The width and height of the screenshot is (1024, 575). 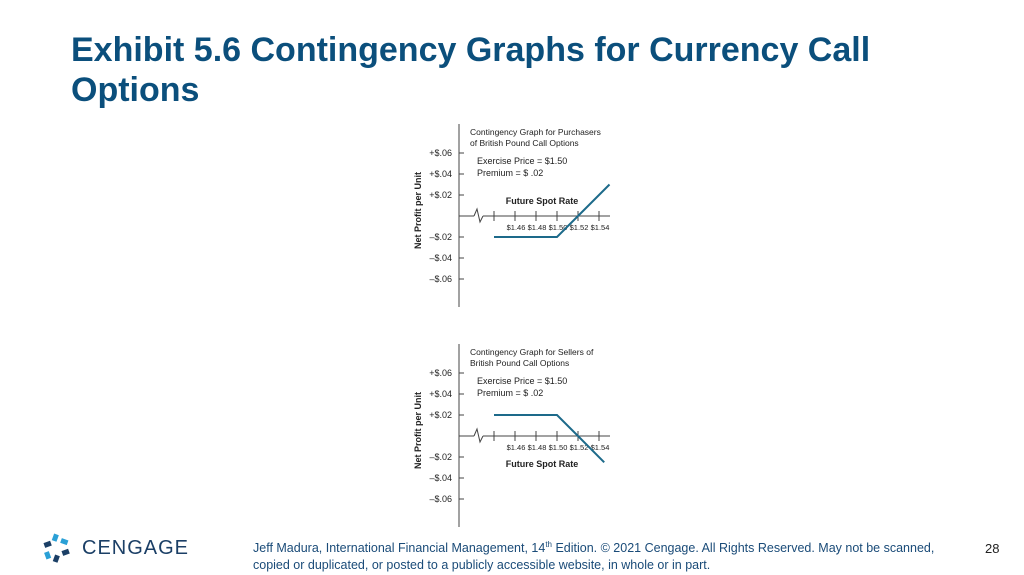 What do you see at coordinates (440, 457) in the screenshot?
I see `chart2-y-tick-label: –$.02` at bounding box center [440, 457].